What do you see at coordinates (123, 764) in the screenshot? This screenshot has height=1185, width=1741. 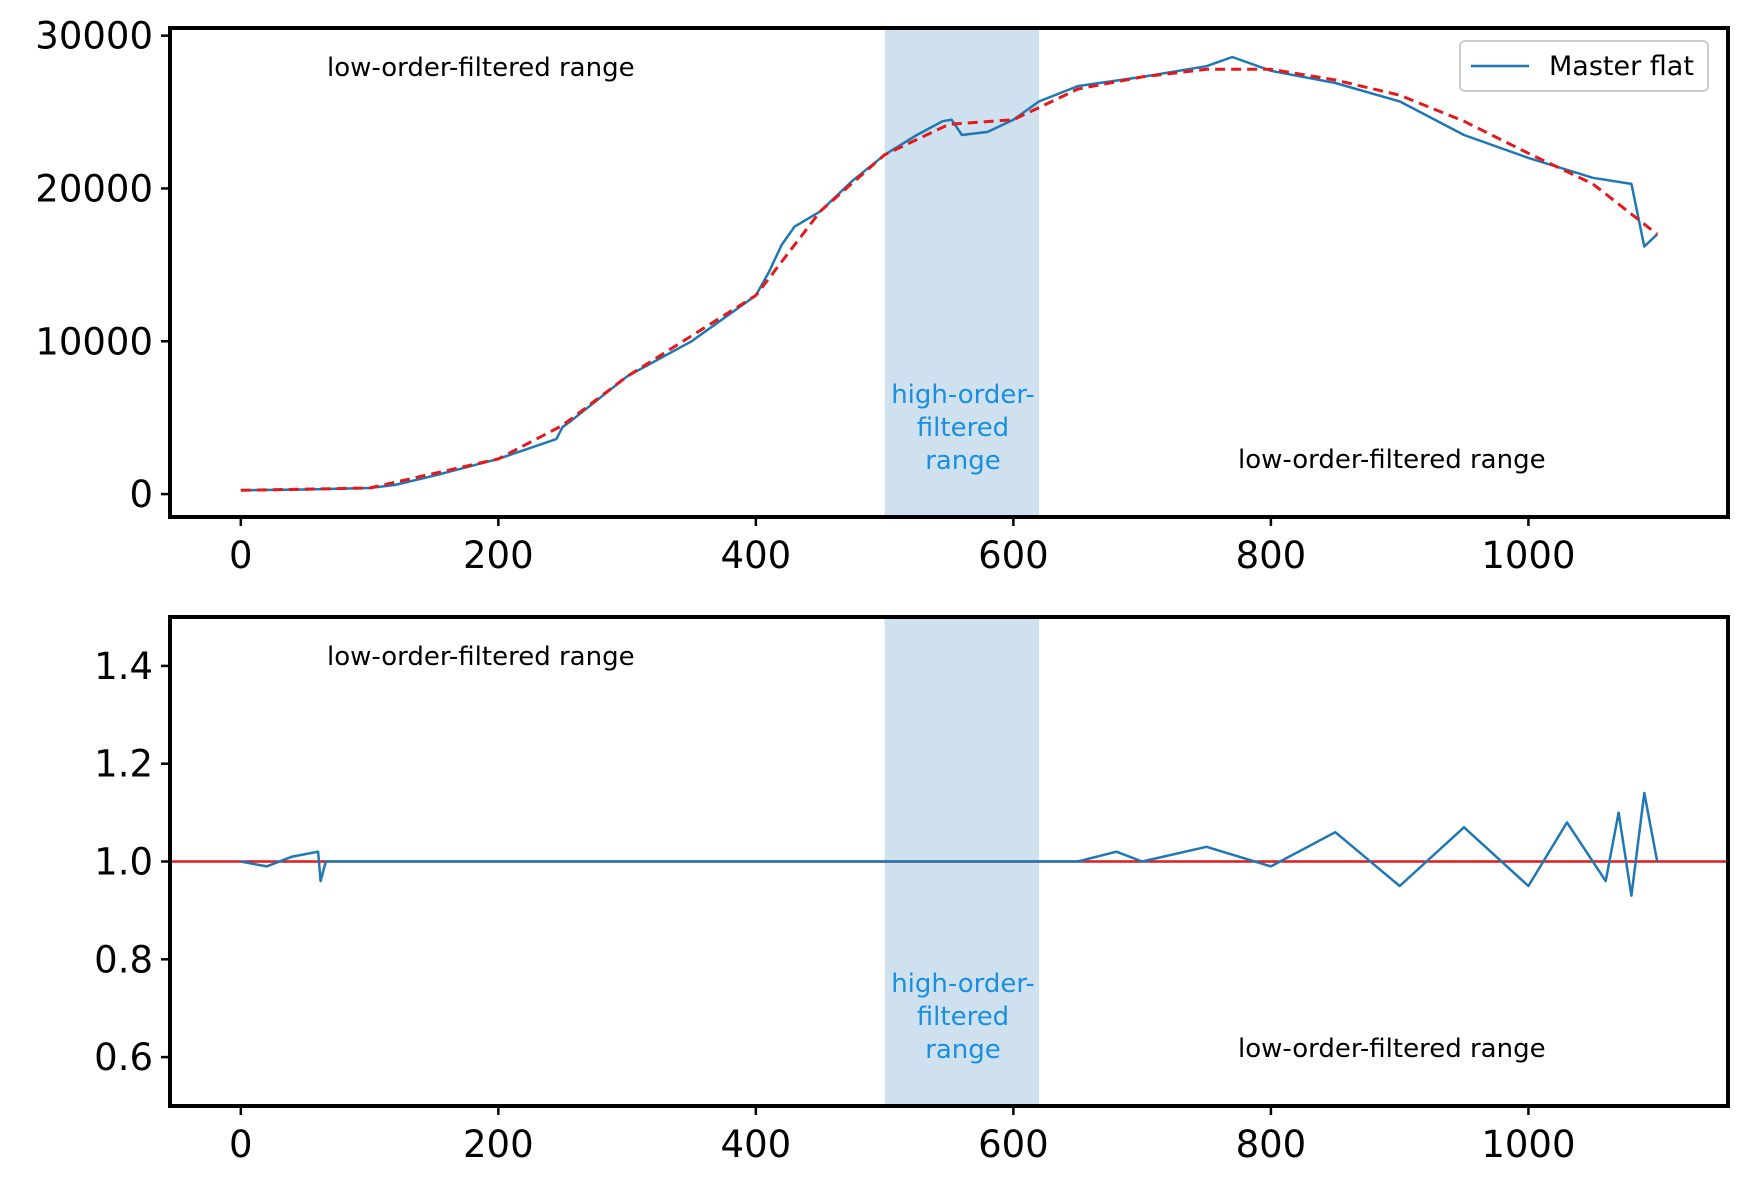 I see `bottom-ytick-label-3: 1.2` at bounding box center [123, 764].